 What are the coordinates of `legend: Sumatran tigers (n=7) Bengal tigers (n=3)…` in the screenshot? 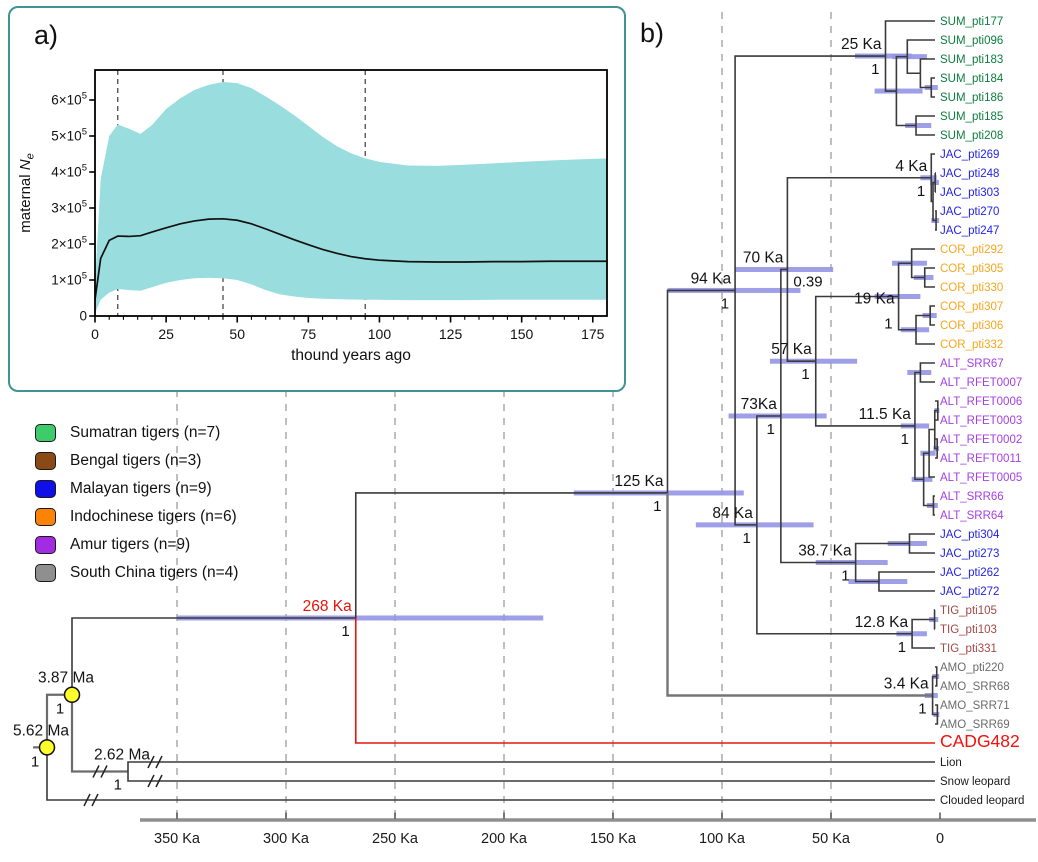 It's located at (136, 508).